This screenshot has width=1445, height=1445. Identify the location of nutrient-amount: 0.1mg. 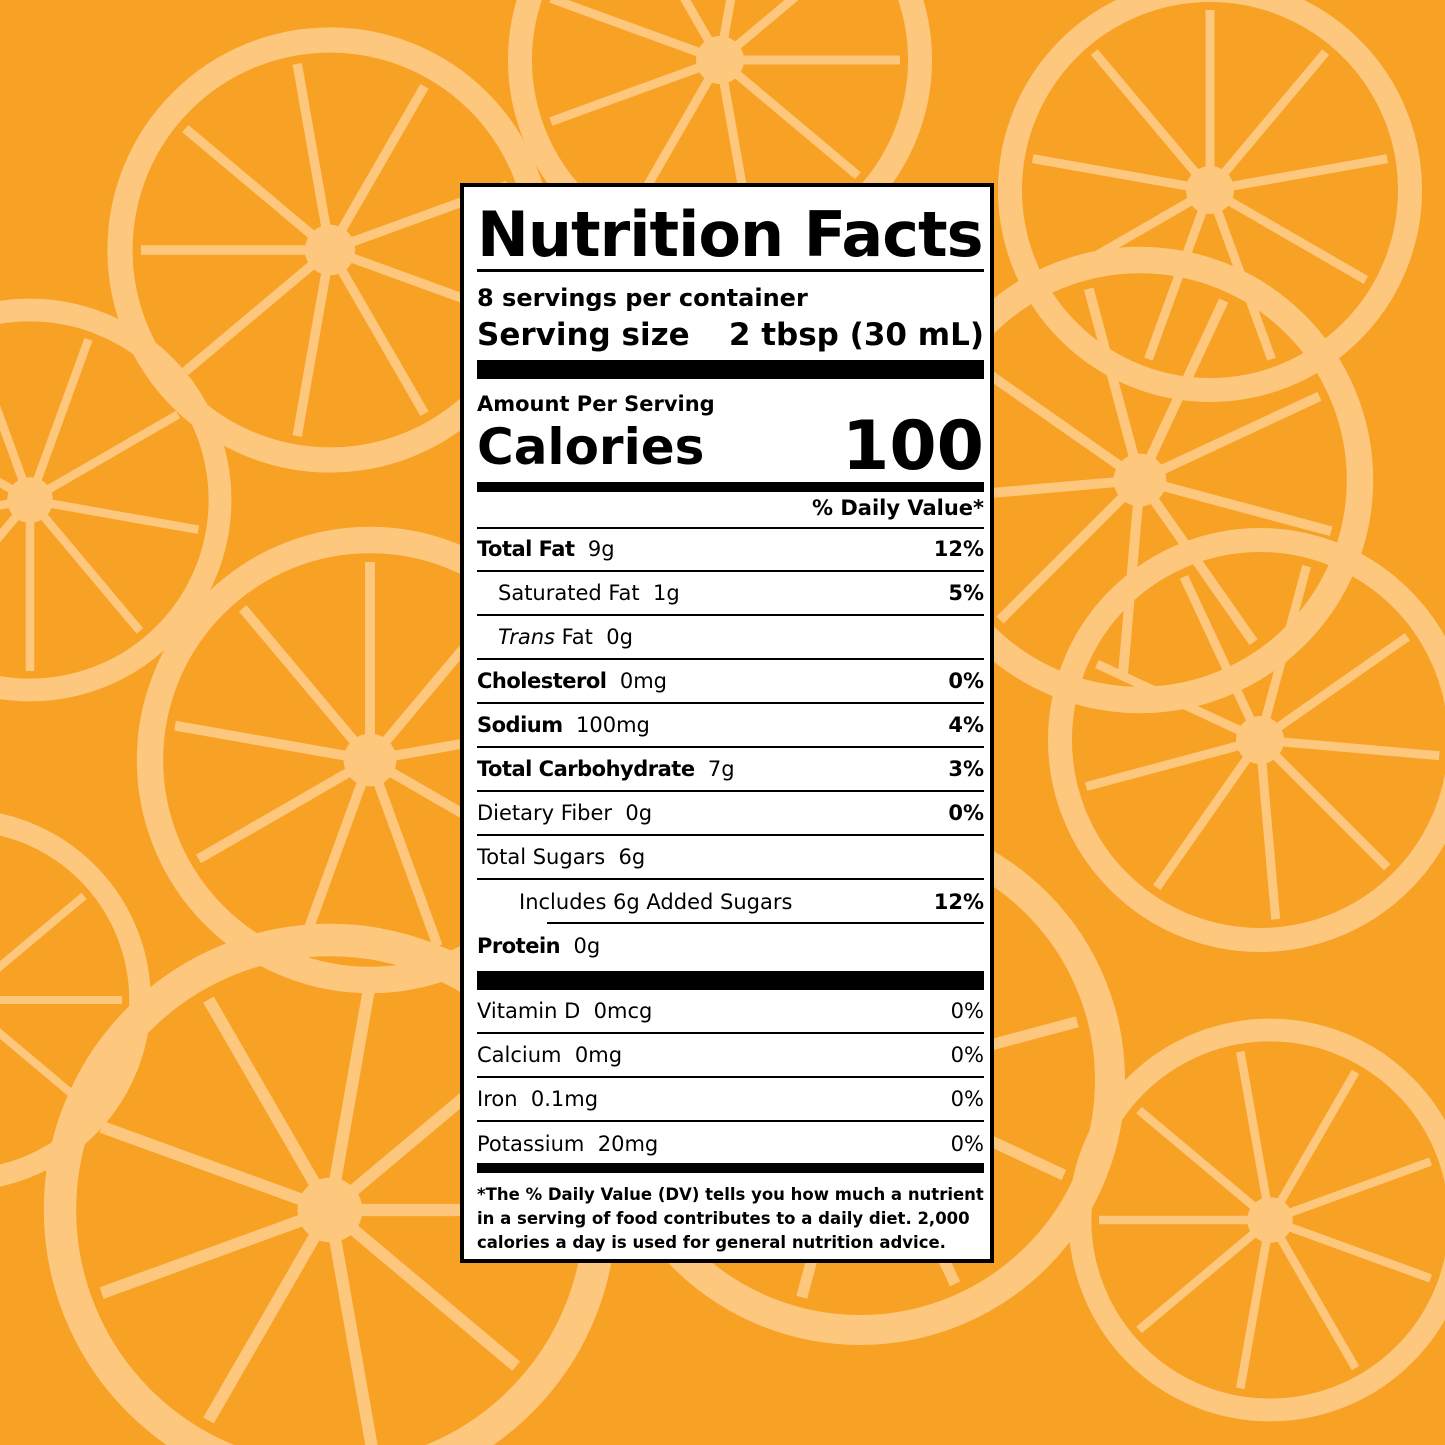
(564, 1099).